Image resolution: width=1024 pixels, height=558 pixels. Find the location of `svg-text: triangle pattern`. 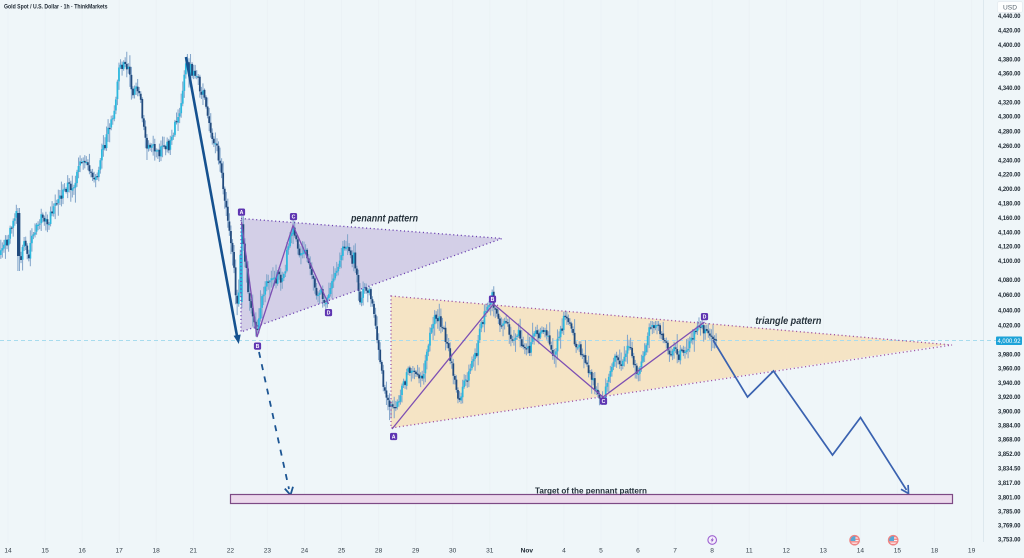

svg-text: triangle pattern is located at coordinates (788, 321).